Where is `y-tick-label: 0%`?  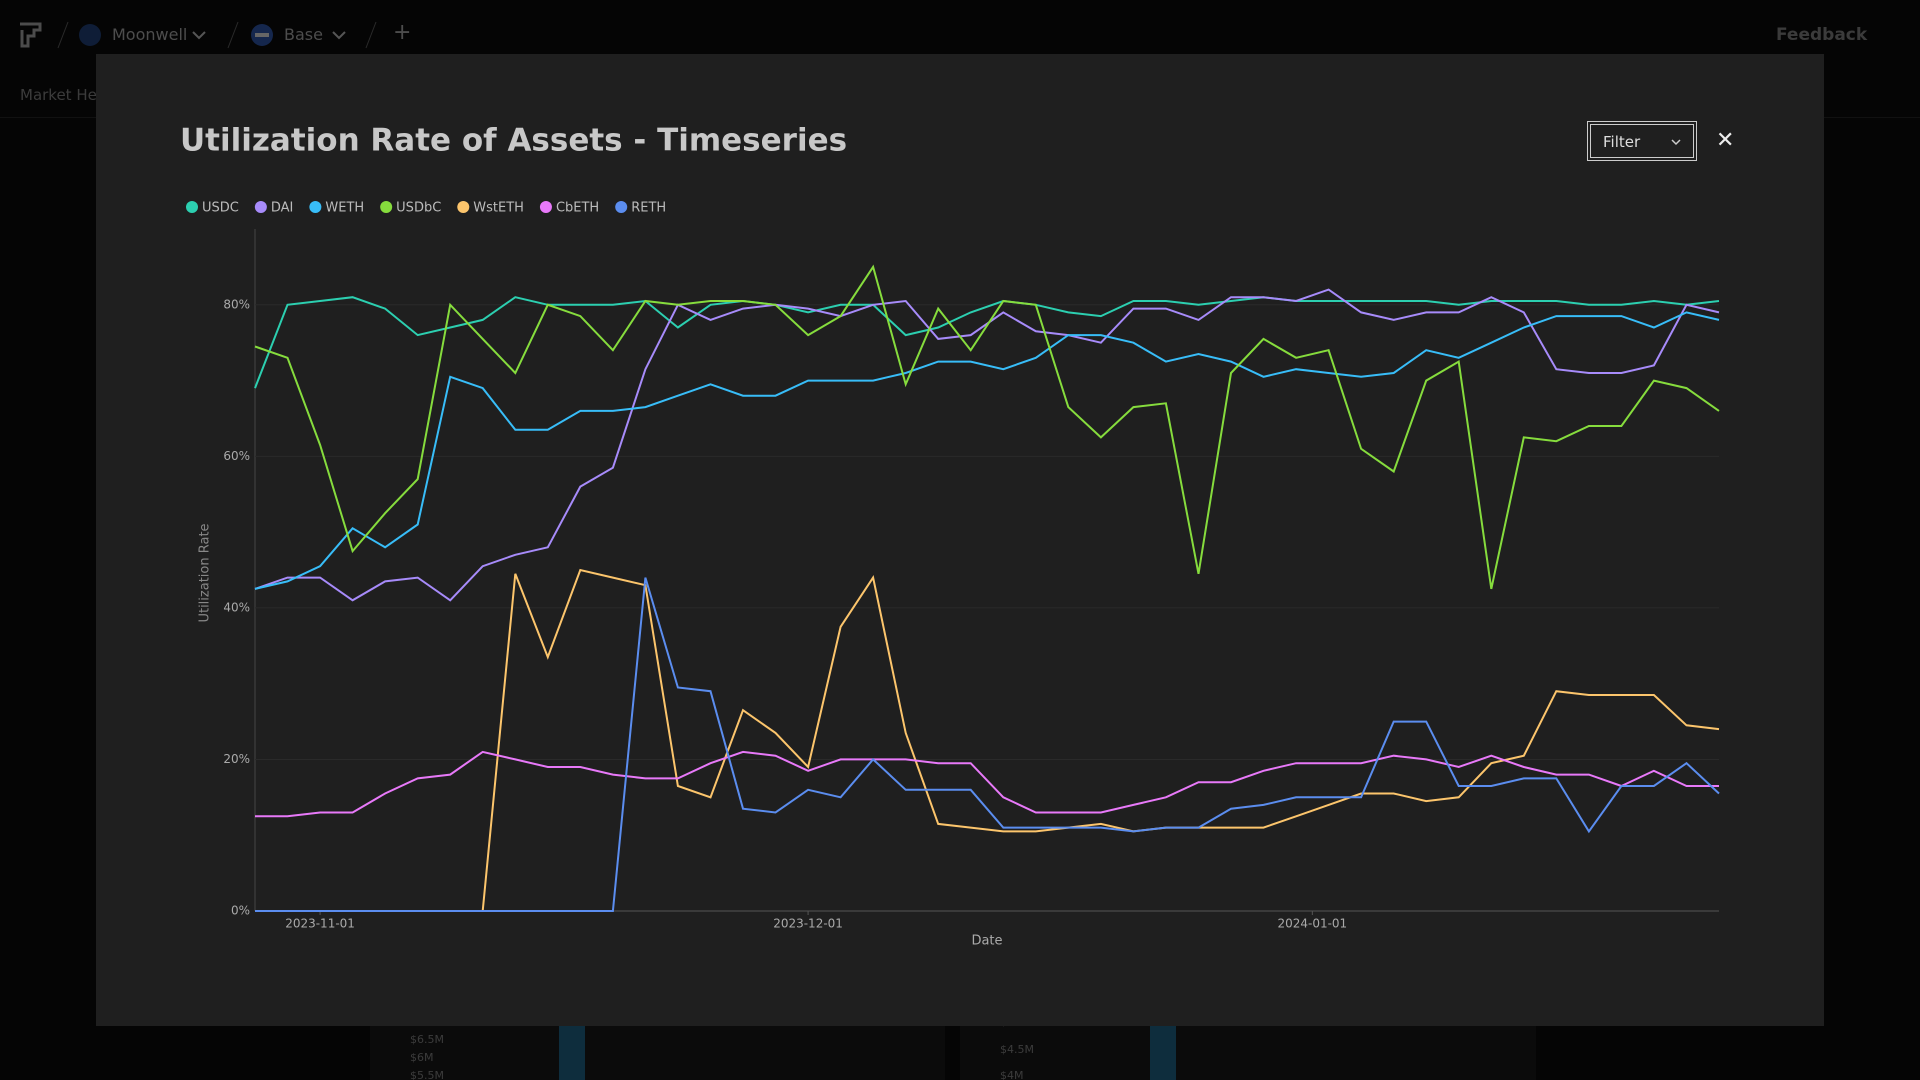 y-tick-label: 0% is located at coordinates (240, 911).